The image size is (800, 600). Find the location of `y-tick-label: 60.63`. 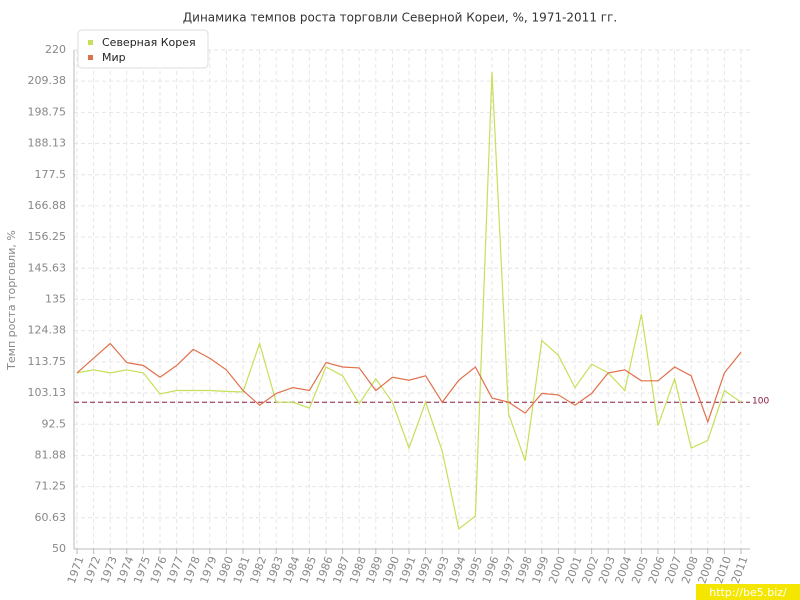

y-tick-label: 60.63 is located at coordinates (51, 517).